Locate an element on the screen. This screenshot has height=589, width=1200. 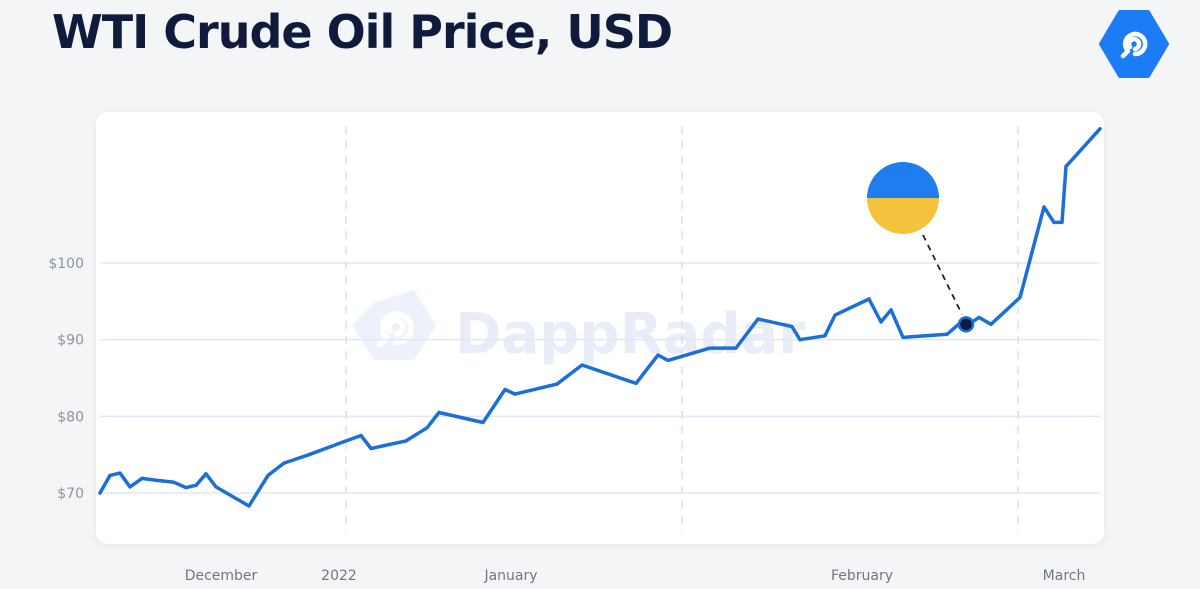
flag-top-half is located at coordinates (903, 180).